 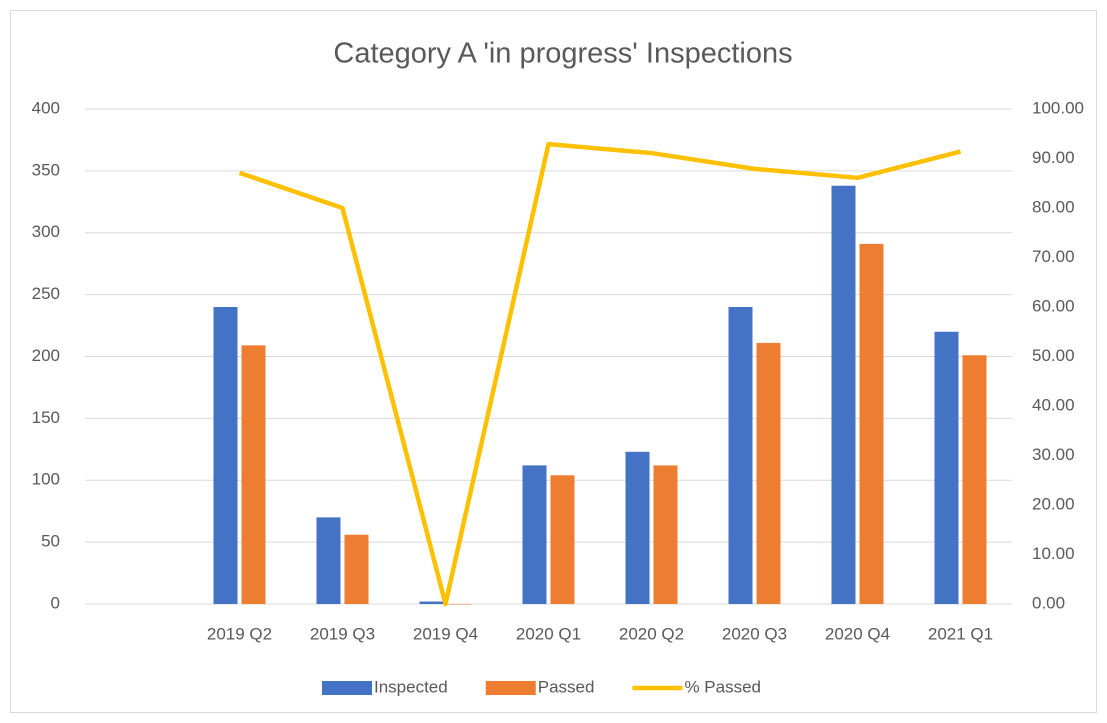 I want to click on legend-label: Inspected, so click(x=411, y=686).